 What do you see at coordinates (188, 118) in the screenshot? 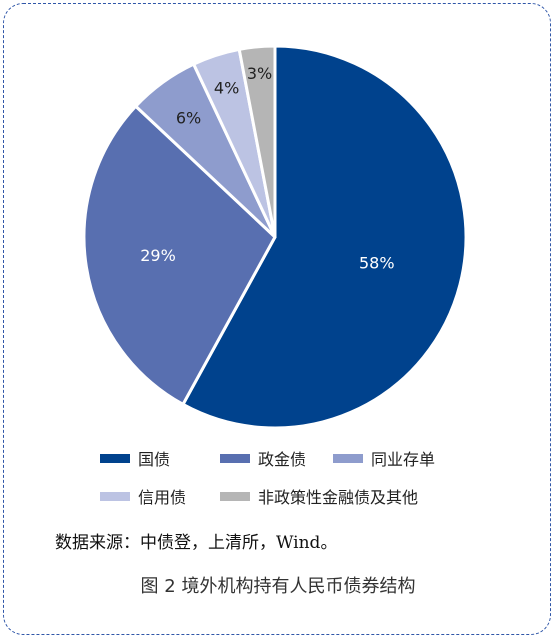
I see `data-label: 6%` at bounding box center [188, 118].